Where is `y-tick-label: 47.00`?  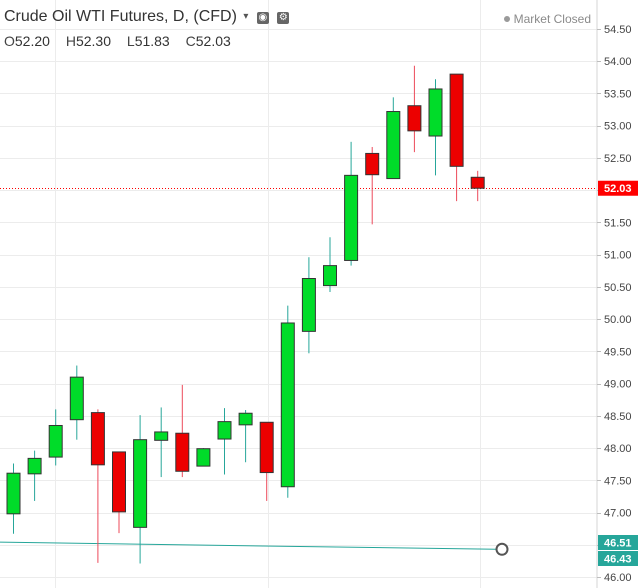
y-tick-label: 47.00 is located at coordinates (618, 514).